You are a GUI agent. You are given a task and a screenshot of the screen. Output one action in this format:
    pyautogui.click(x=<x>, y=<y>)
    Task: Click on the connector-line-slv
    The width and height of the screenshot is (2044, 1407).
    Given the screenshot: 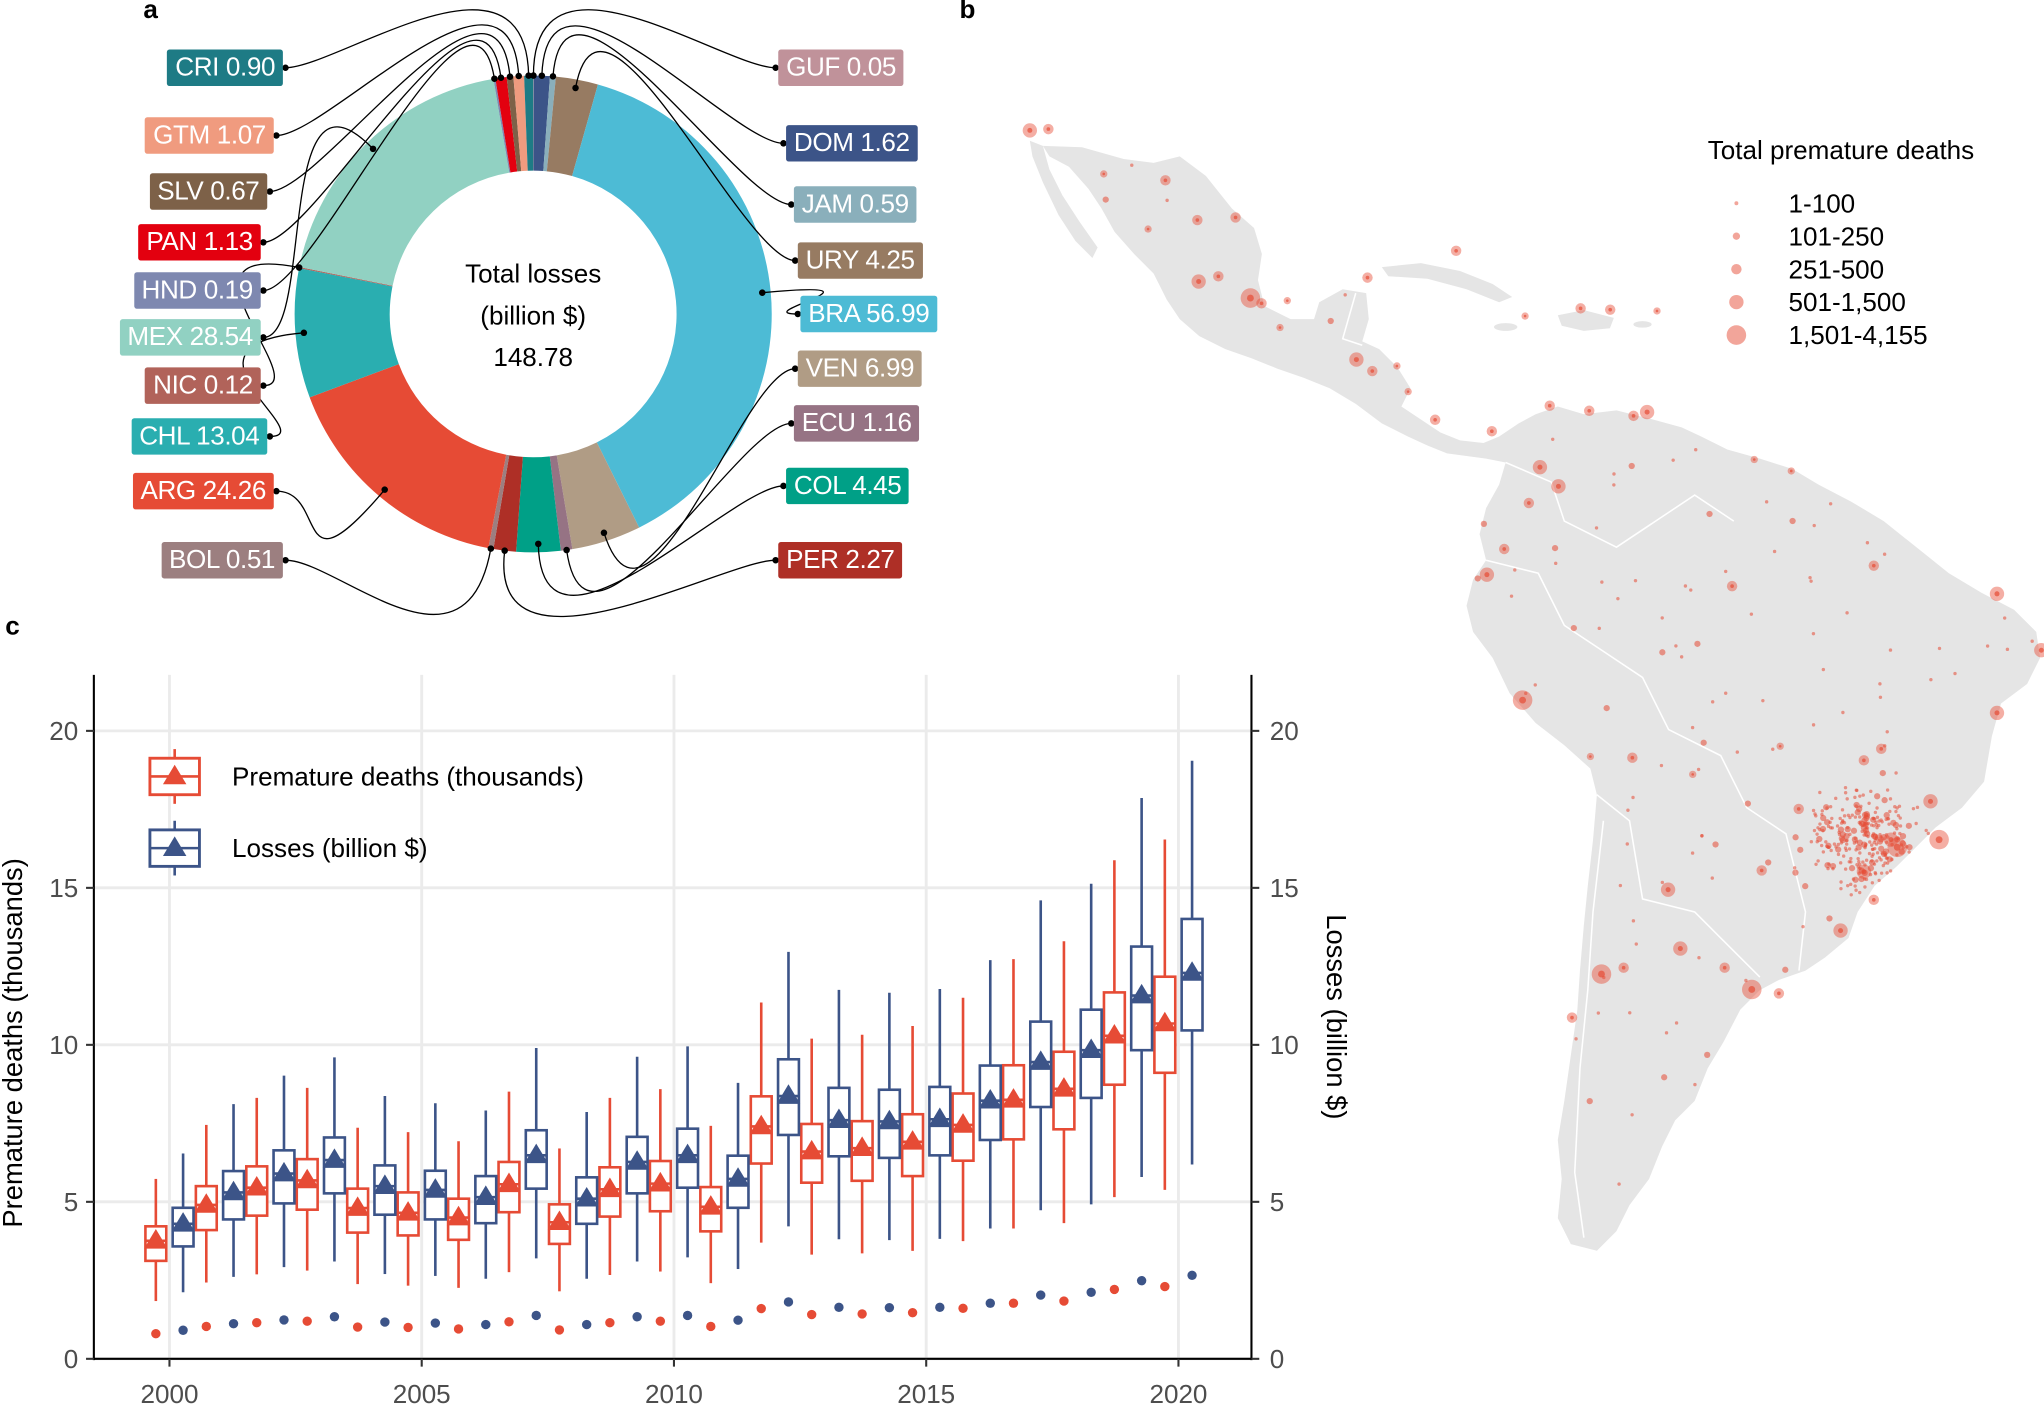 What is the action you would take?
    pyautogui.click(x=390, y=112)
    